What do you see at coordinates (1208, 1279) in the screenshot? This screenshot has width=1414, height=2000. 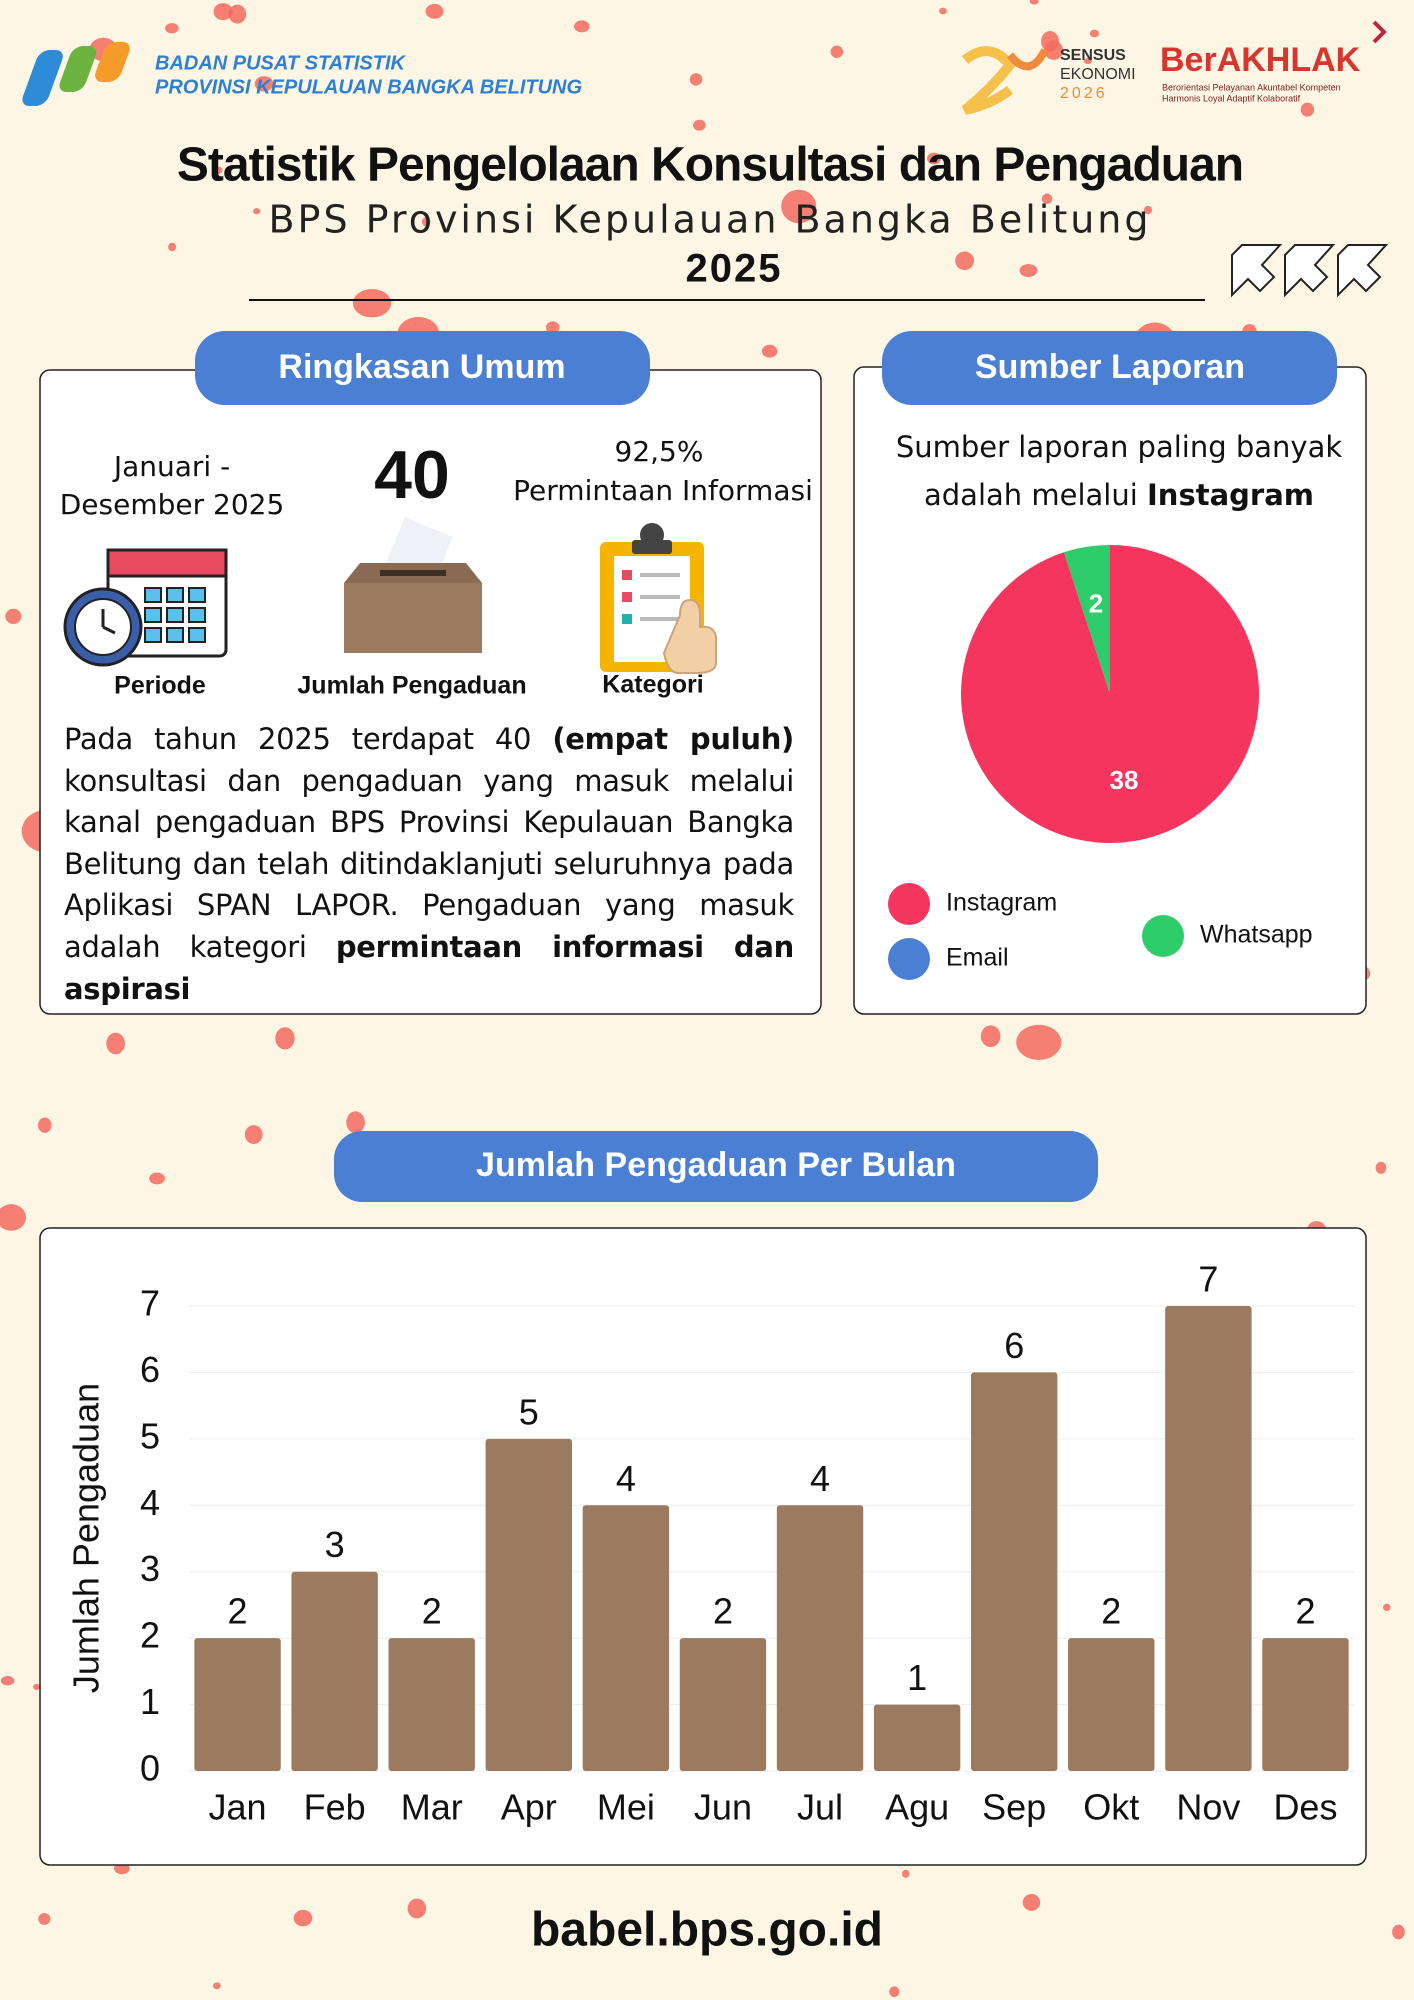 I see `bar-value-label: 7` at bounding box center [1208, 1279].